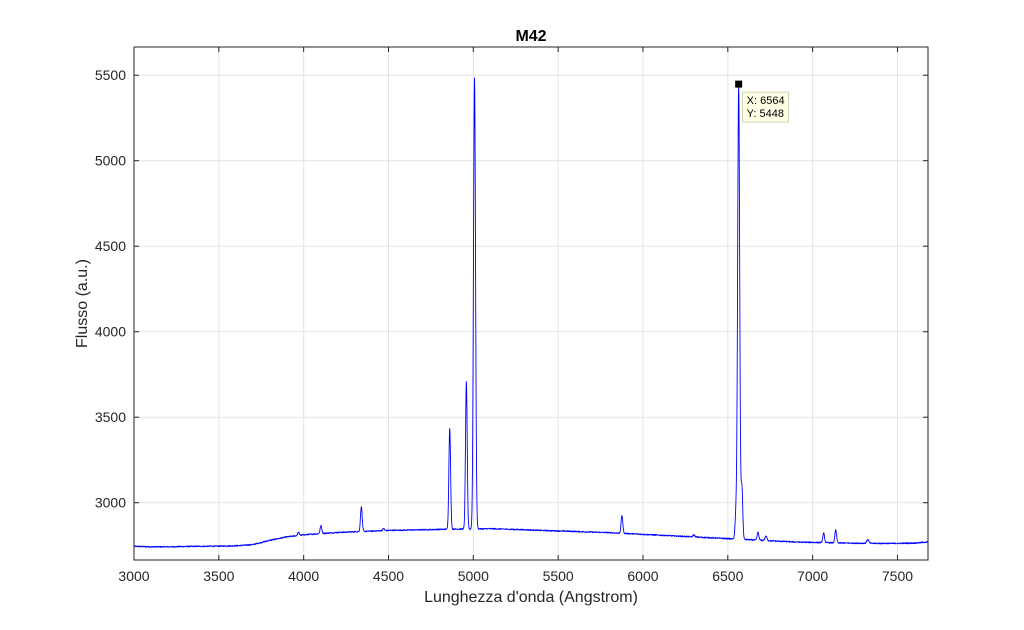 This screenshot has width=1024, height=630. I want to click on datatip-y-label: Y: 5448, so click(765, 114).